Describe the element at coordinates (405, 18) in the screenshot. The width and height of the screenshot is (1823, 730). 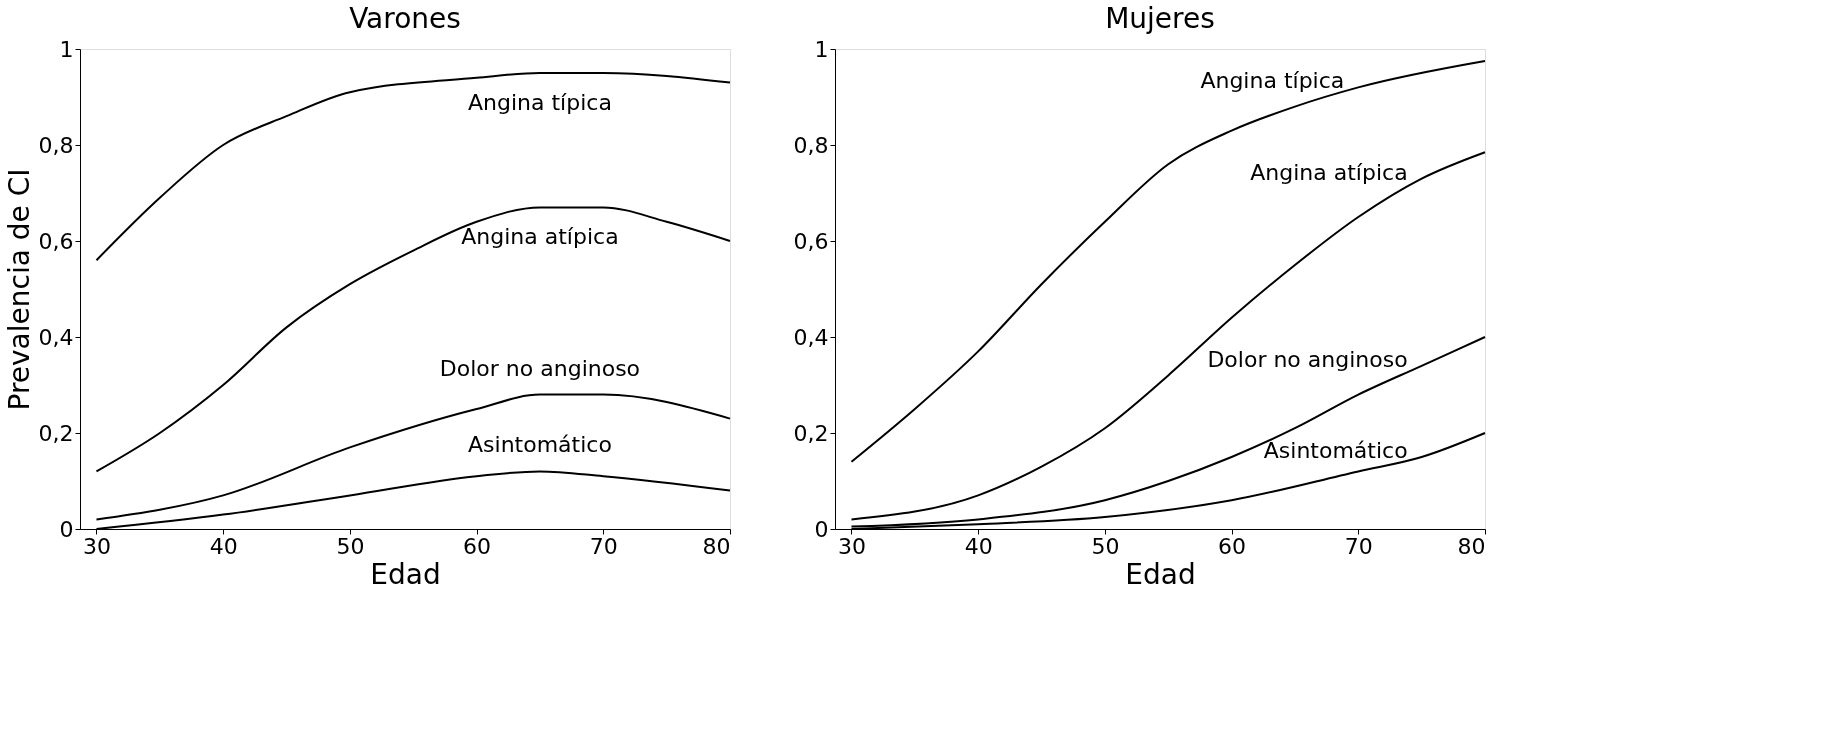
I see `chart-title: Varones` at that location.